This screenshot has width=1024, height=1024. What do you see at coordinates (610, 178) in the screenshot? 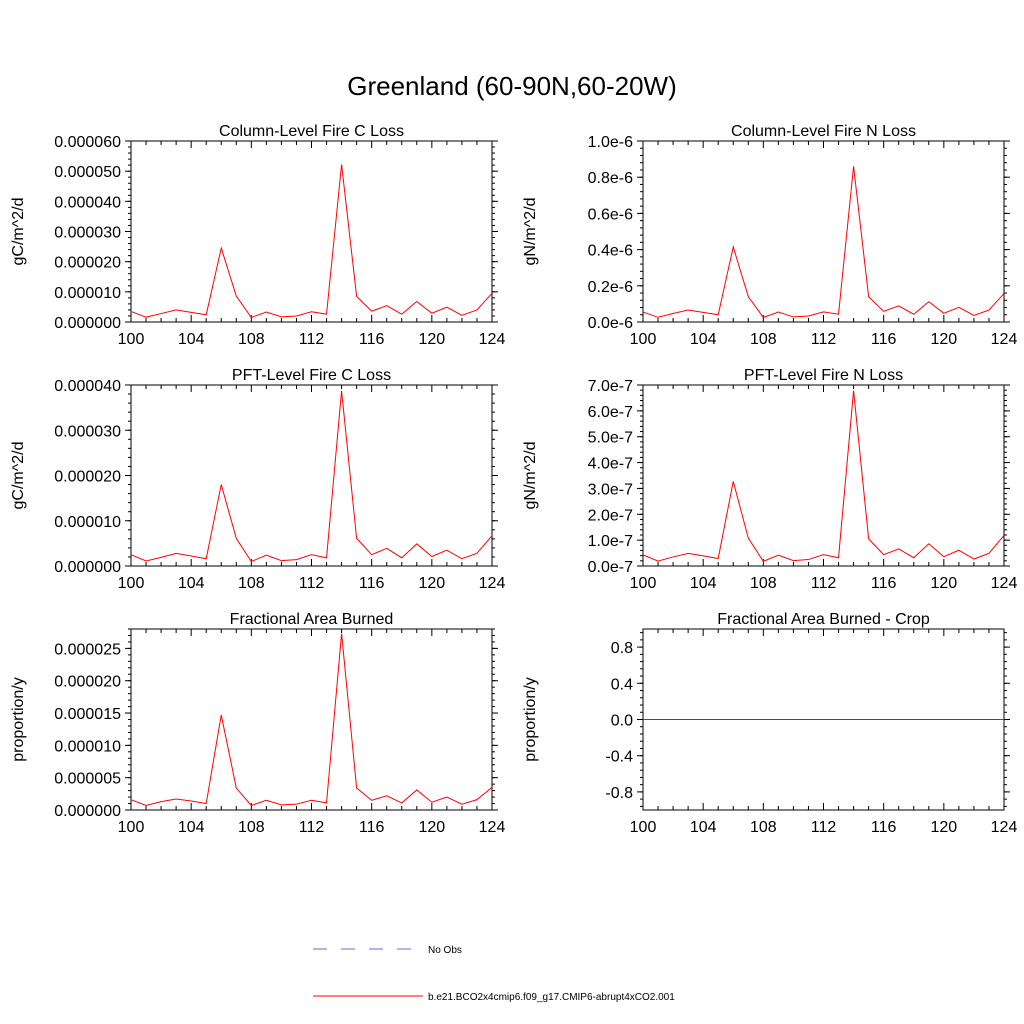
I see `y-tick-label: 0.8e-6` at bounding box center [610, 178].